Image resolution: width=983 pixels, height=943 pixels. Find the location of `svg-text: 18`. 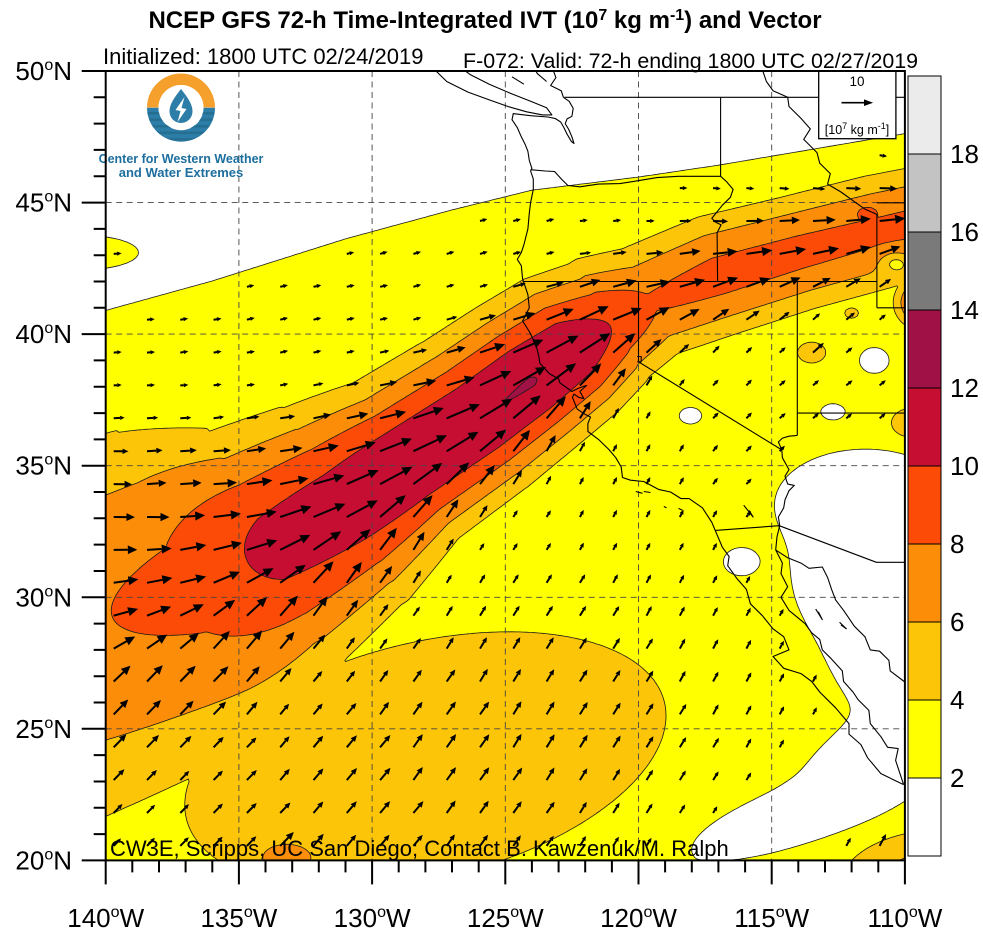

svg-text: 18 is located at coordinates (964, 154).